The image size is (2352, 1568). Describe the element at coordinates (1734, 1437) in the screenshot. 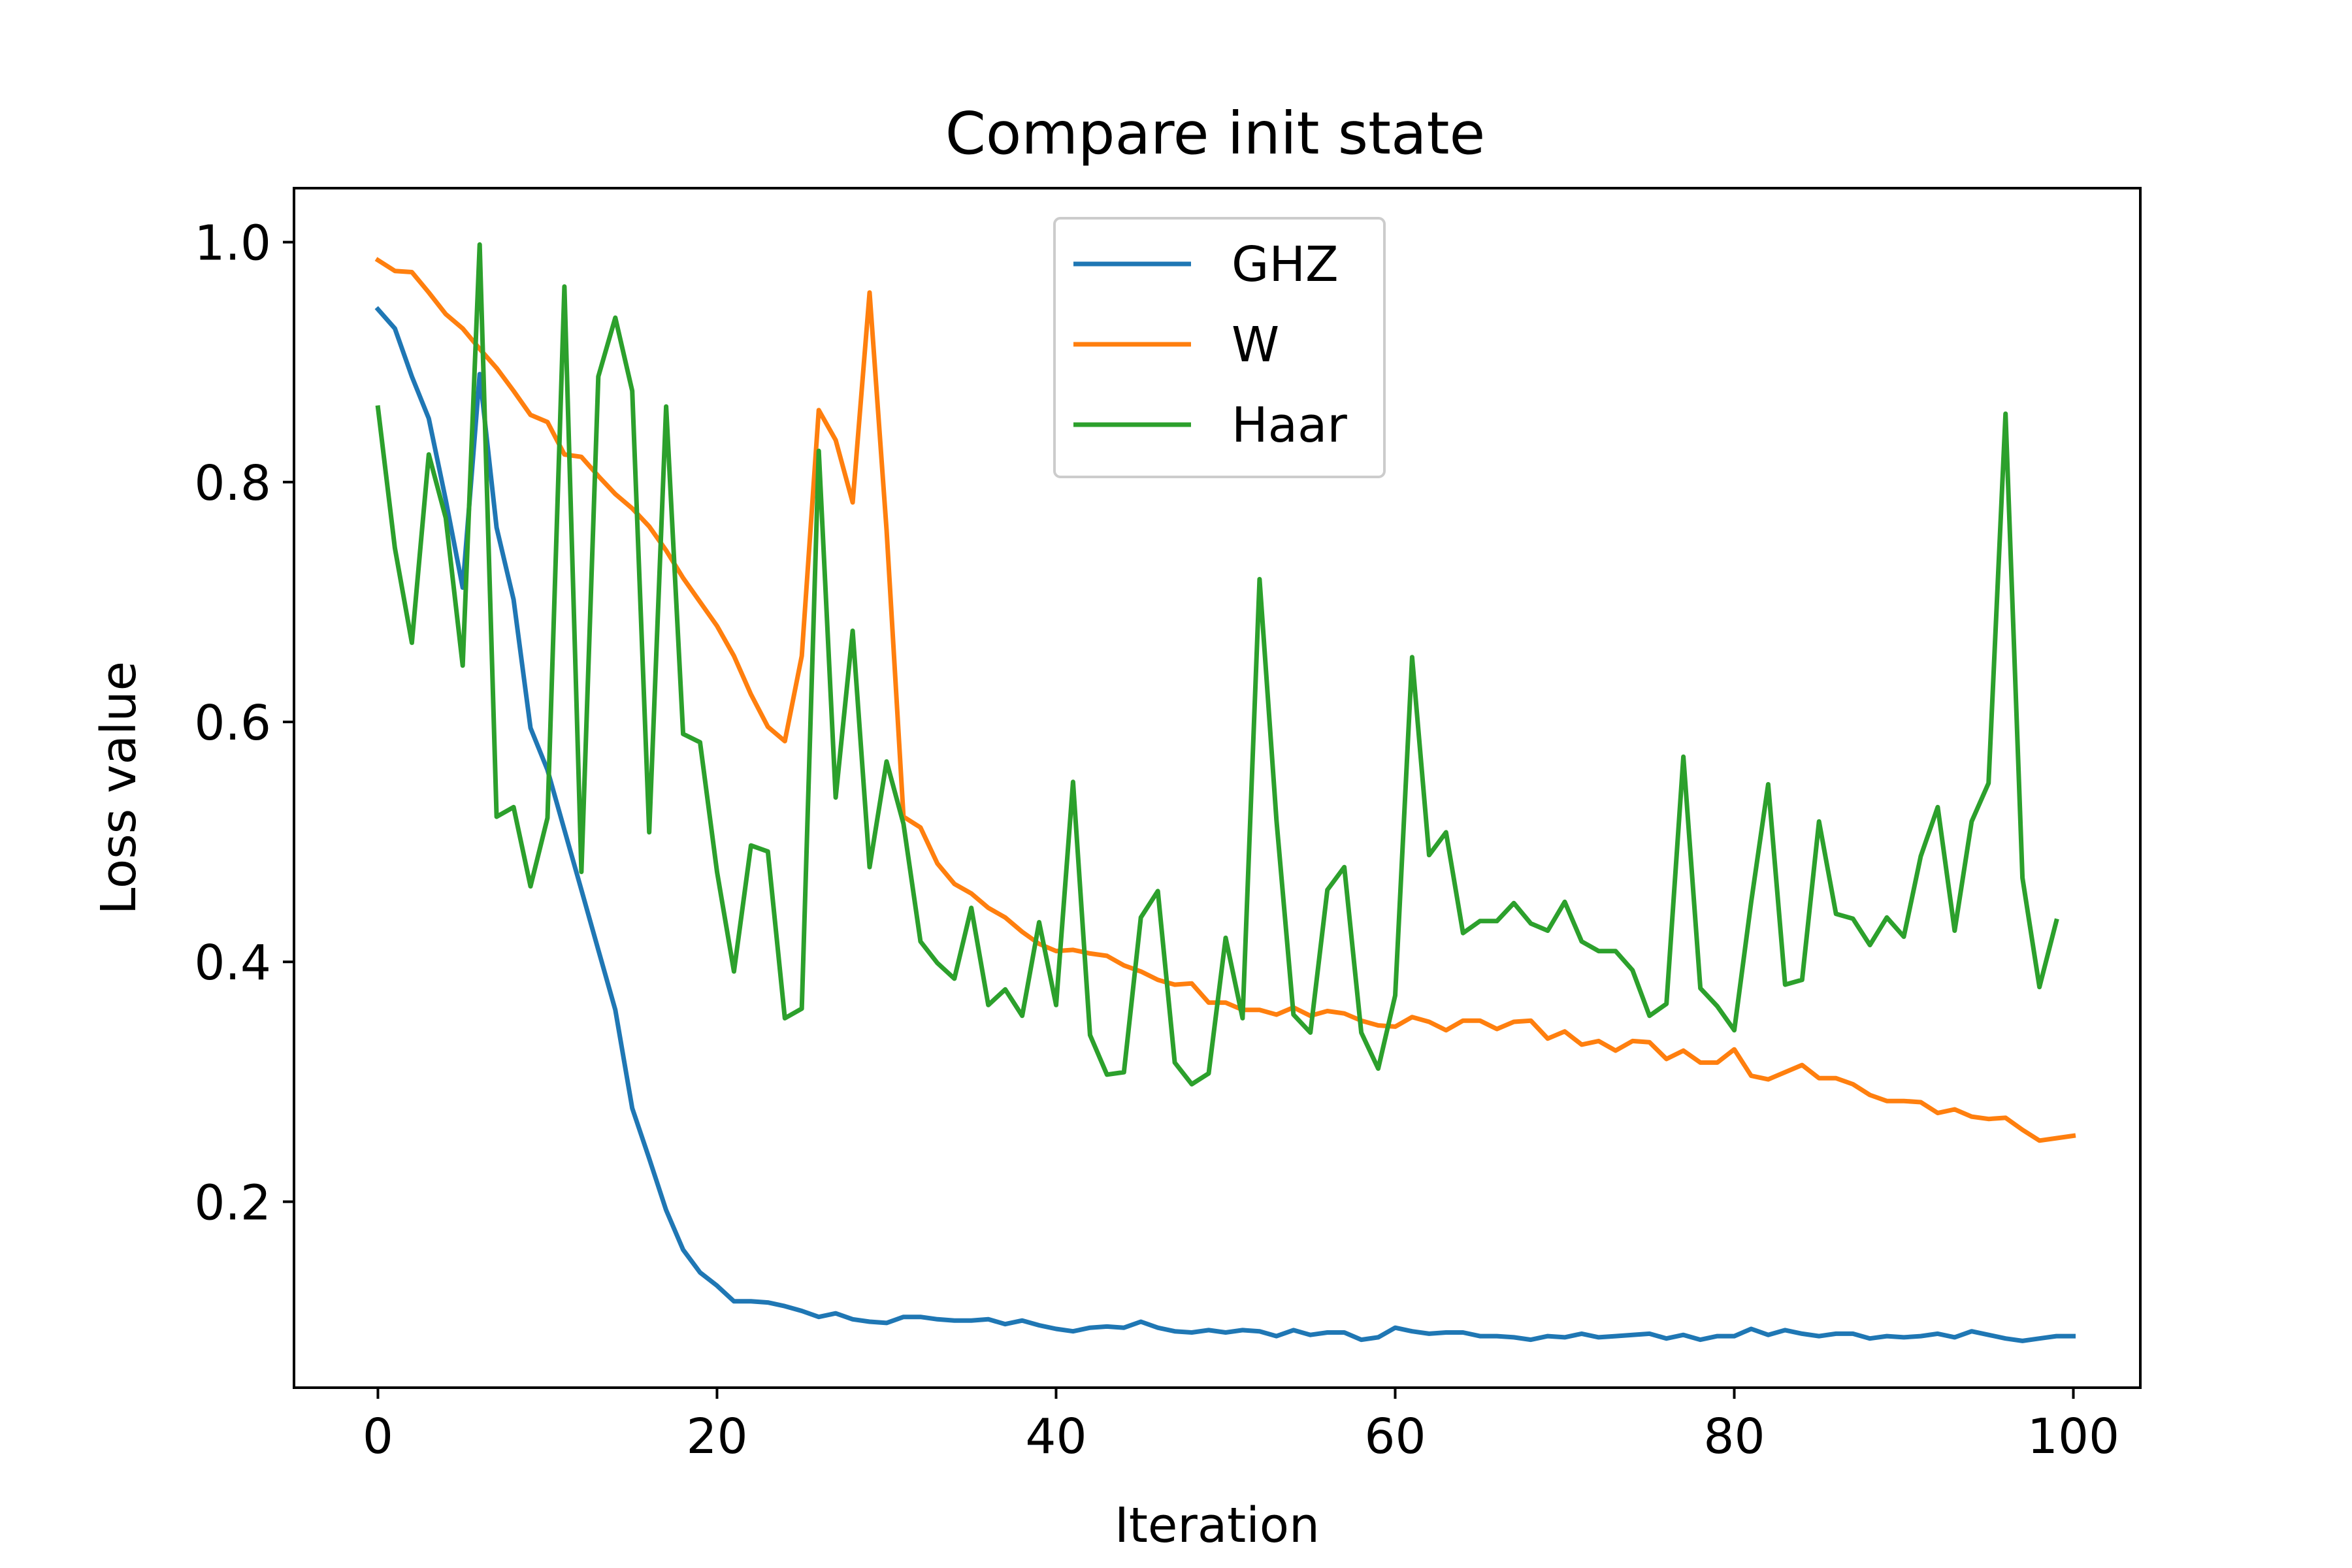

I see `x-tick-label: 80` at that location.